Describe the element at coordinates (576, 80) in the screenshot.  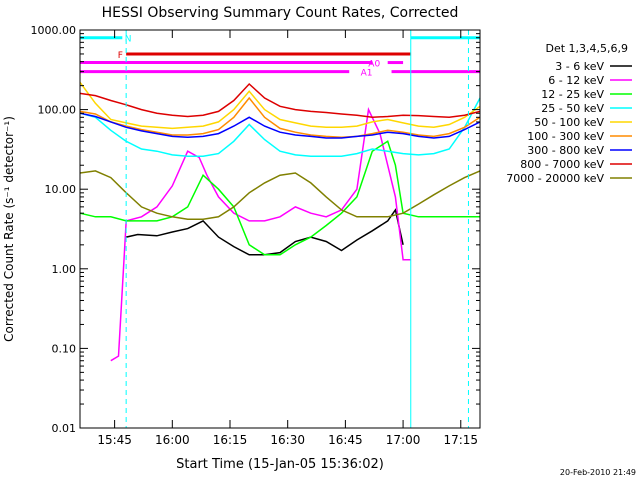
I see `legend-label-1: 6 - 12 keV` at that location.